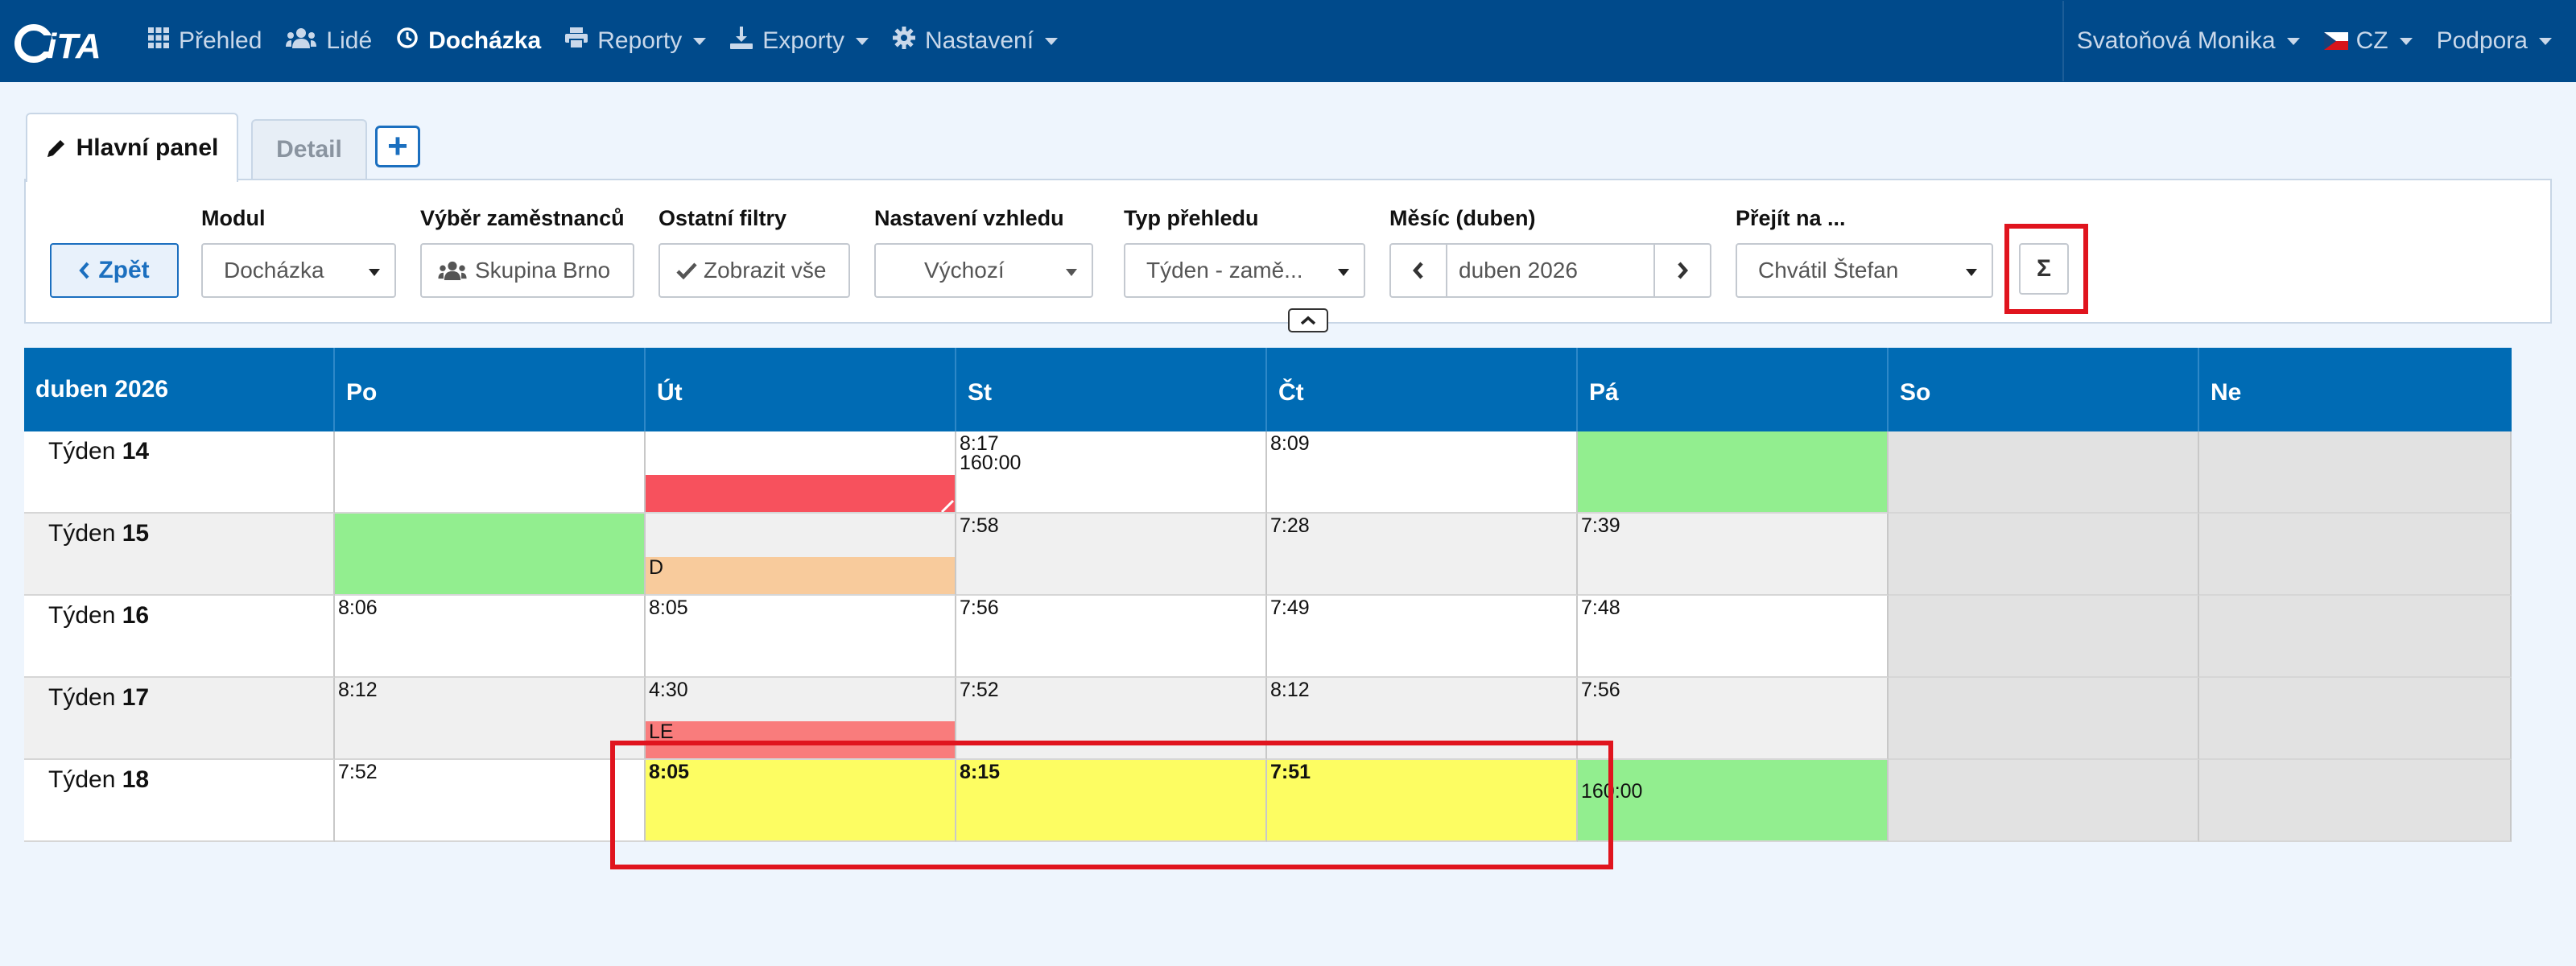  Describe the element at coordinates (1518, 270) in the screenshot. I see `month-value: duben 2026` at that location.